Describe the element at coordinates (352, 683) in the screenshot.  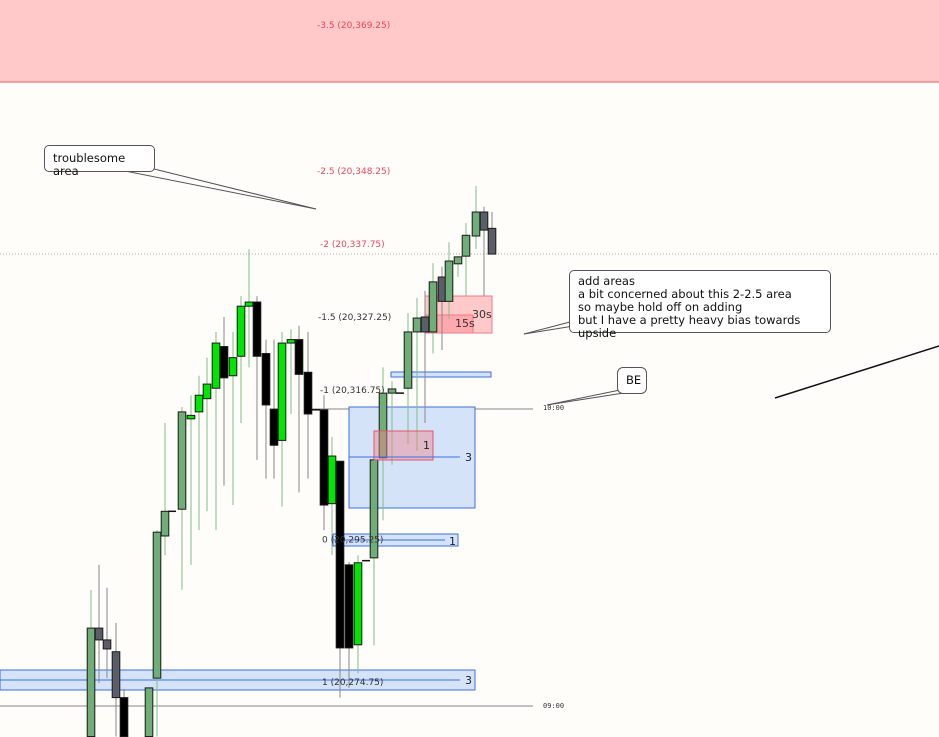
I see `fib-level-label: 1 (20,274.75)` at that location.